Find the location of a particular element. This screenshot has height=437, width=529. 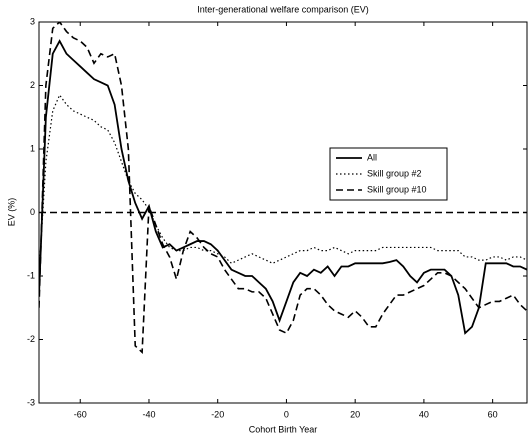

x-tick-label: 20 is located at coordinates (355, 414).